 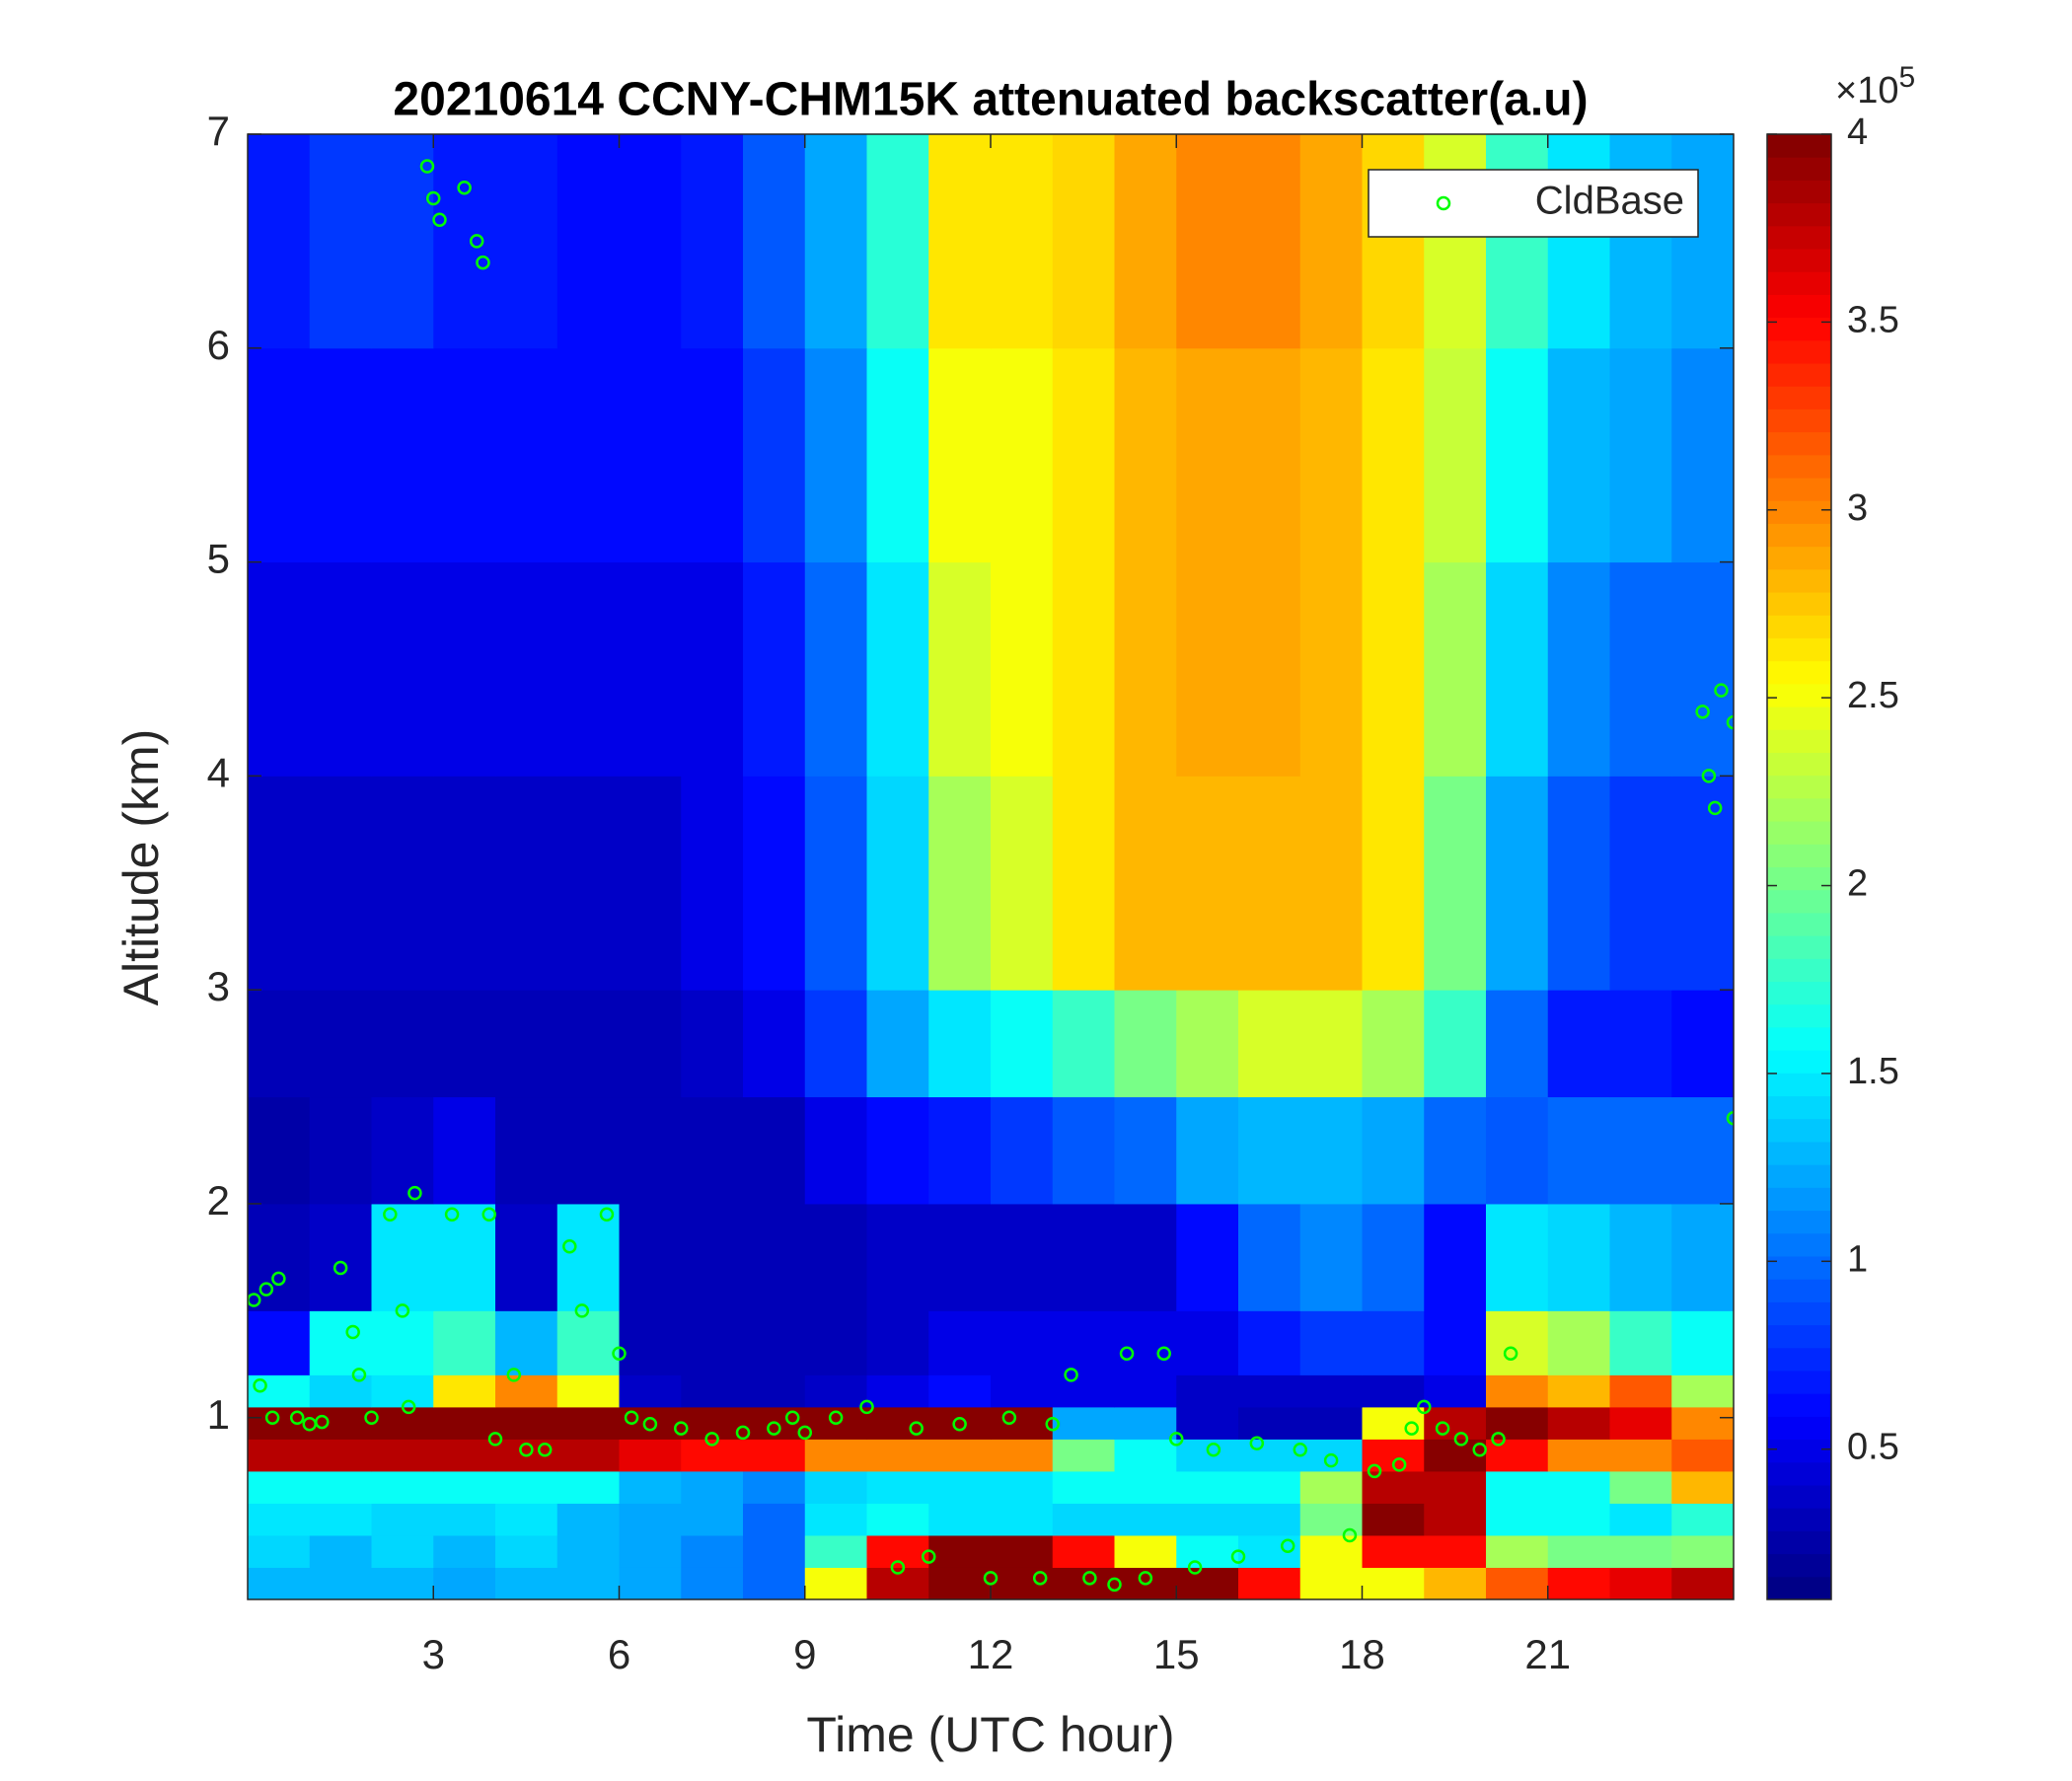 What do you see at coordinates (218, 1200) in the screenshot?
I see `y-tick-label: 2` at bounding box center [218, 1200].